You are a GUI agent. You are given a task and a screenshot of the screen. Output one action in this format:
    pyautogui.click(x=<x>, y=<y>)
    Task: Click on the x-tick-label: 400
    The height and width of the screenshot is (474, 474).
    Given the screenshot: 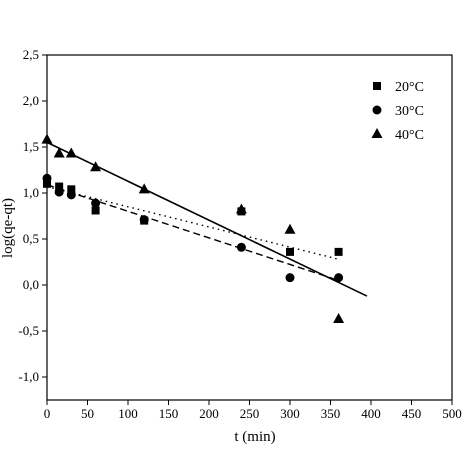 What is the action you would take?
    pyautogui.click(x=371, y=413)
    